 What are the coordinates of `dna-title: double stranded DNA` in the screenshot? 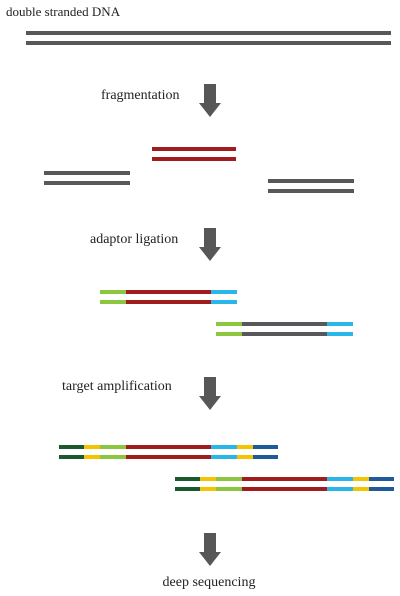 It's located at (63, 11).